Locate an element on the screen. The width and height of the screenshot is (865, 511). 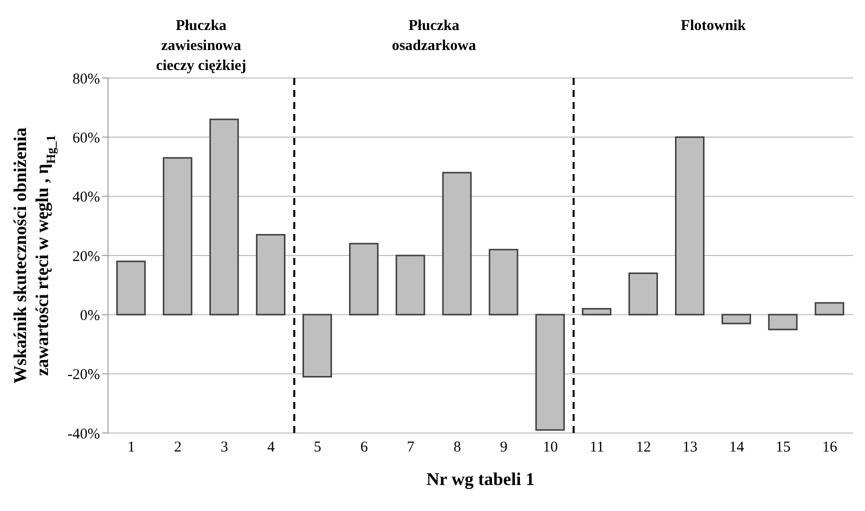
x-tick-label: 8 is located at coordinates (457, 448).